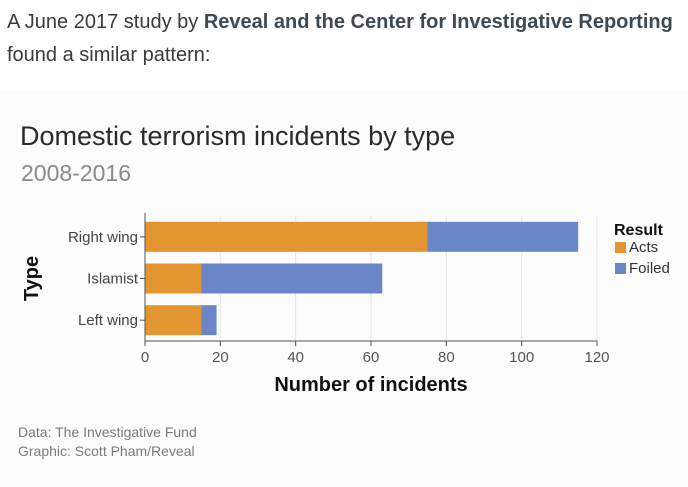 The image size is (688, 487). What do you see at coordinates (109, 55) in the screenshot?
I see `intro-suffix: found a similar pattern:` at bounding box center [109, 55].